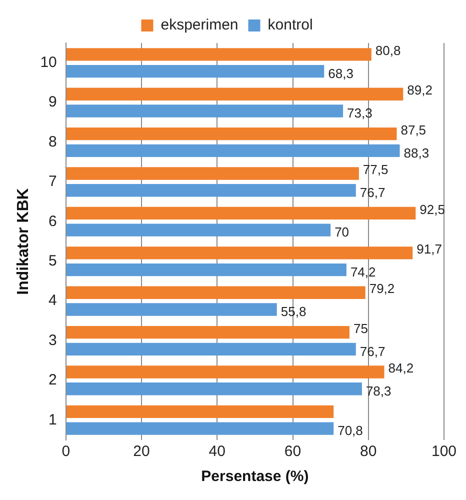 The height and width of the screenshot is (500, 466). I want to click on x-tick-label: 80, so click(368, 451).